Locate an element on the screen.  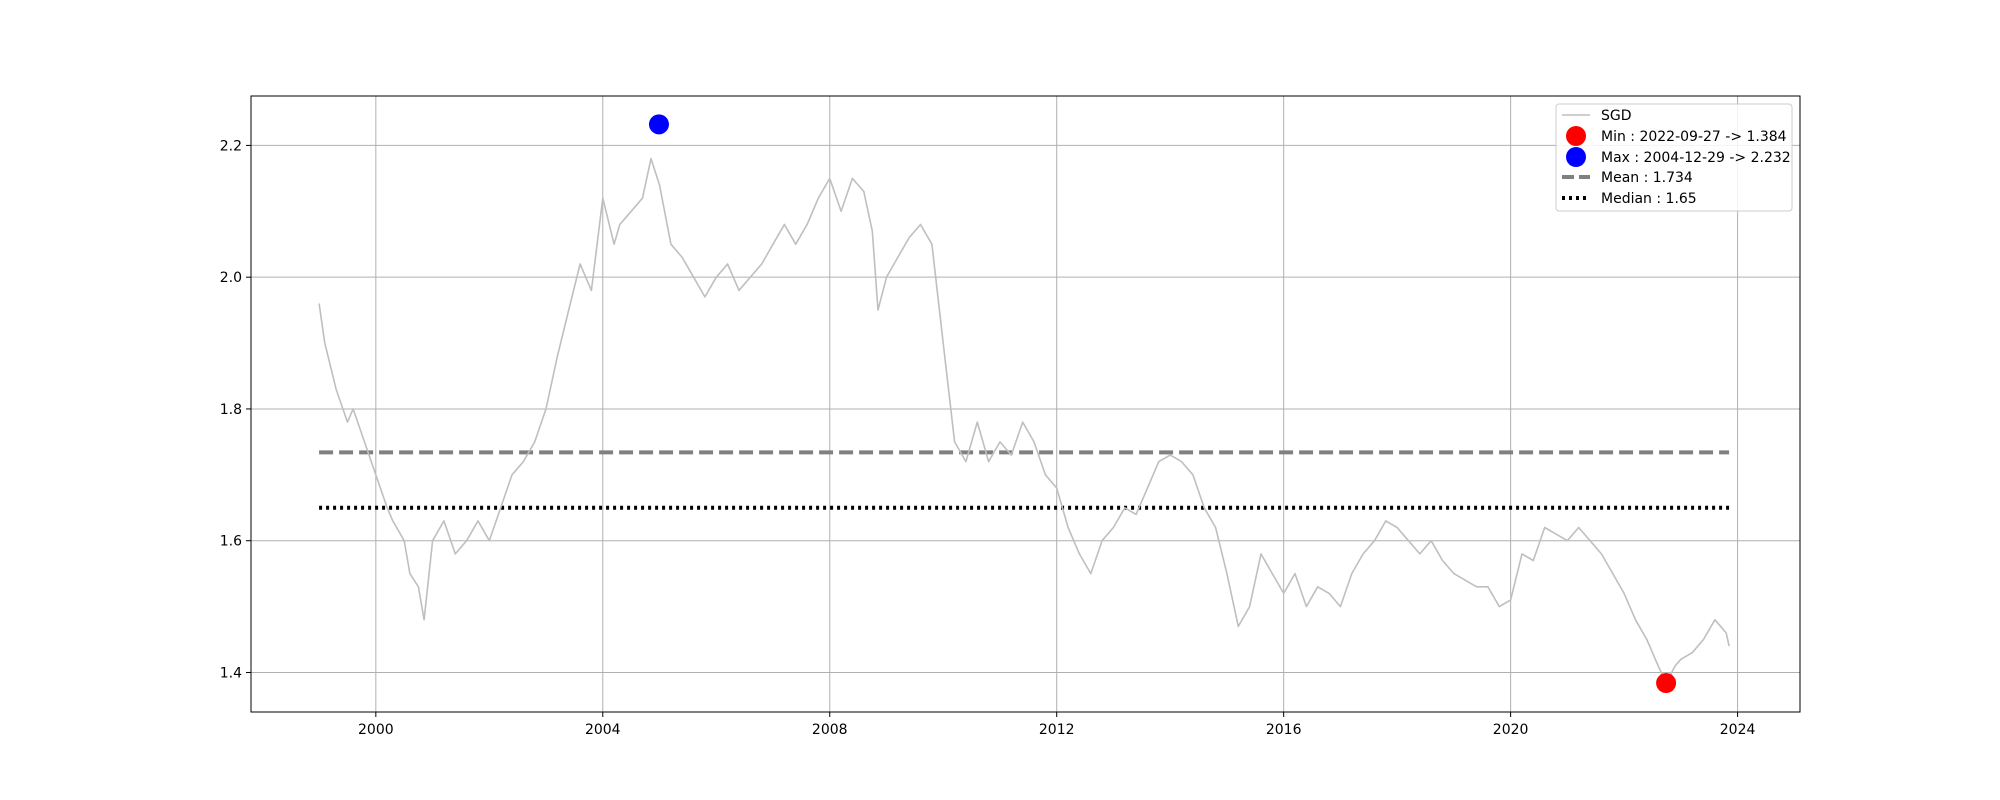
x-tick-label: 2004 is located at coordinates (603, 730).